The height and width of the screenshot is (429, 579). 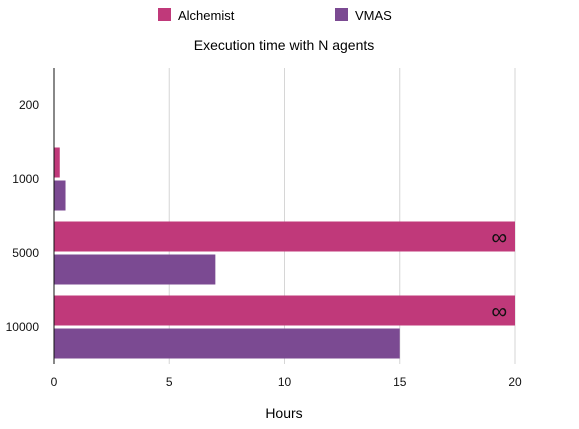 I want to click on y-tick-label: 10000, so click(x=23, y=327).